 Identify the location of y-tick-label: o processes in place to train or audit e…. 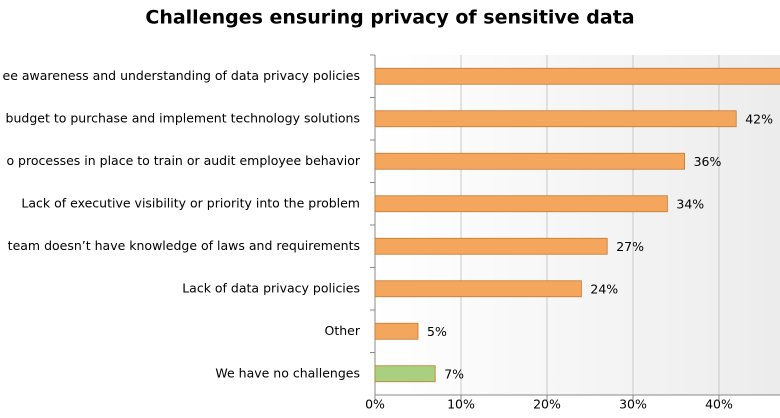
(183, 160).